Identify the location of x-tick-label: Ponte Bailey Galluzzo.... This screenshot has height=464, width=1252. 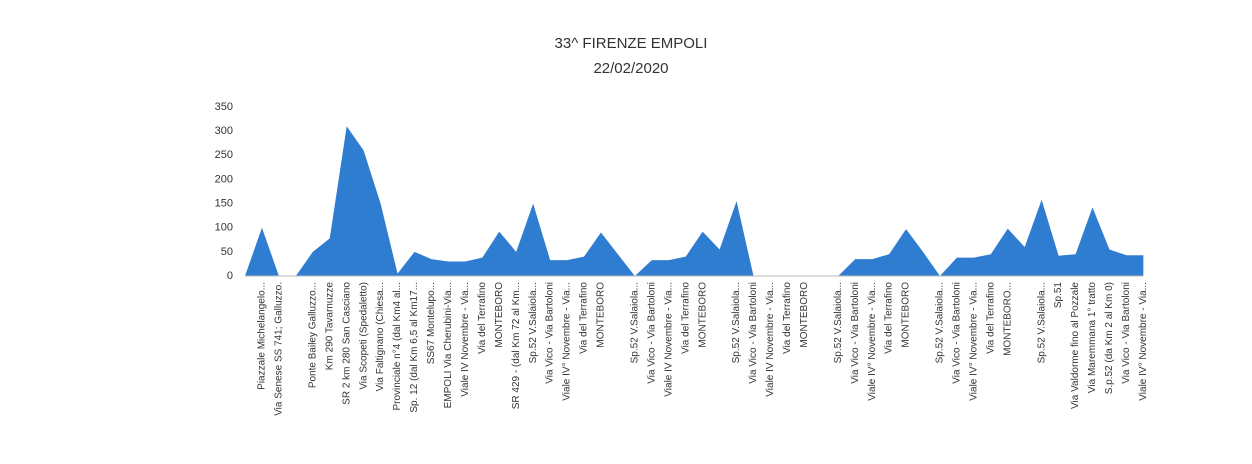
(312, 335).